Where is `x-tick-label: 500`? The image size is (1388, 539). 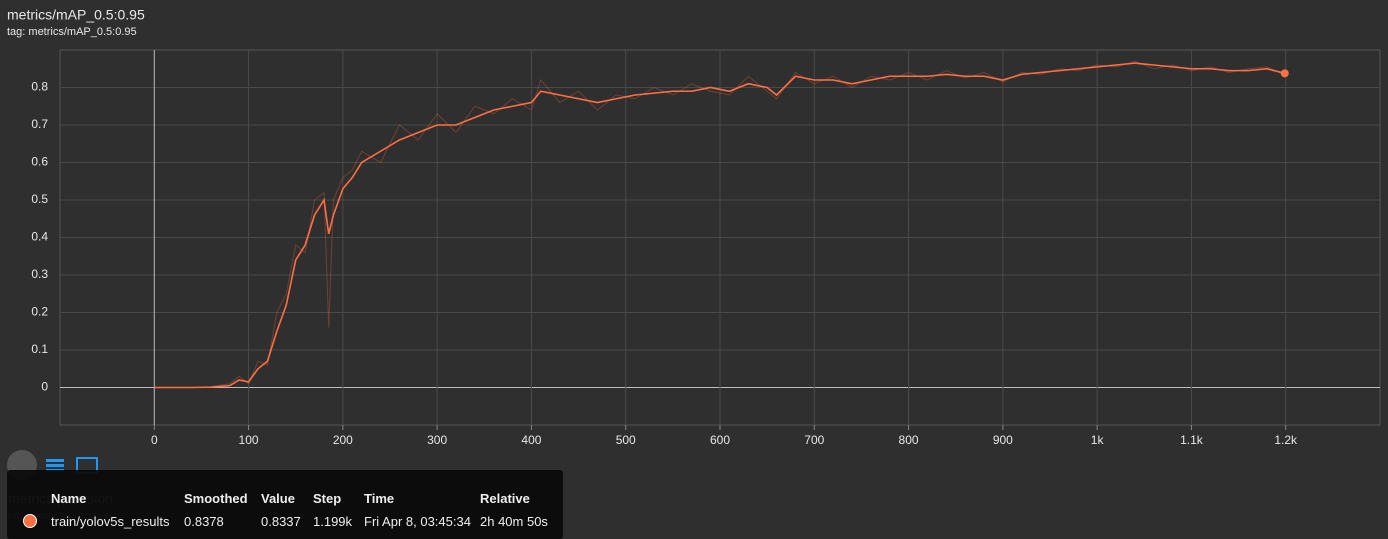
x-tick-label: 500 is located at coordinates (626, 440).